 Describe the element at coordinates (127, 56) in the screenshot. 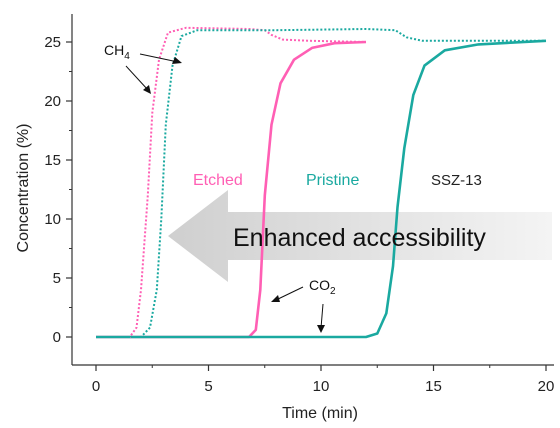

I see `ch4-sub: 4` at that location.